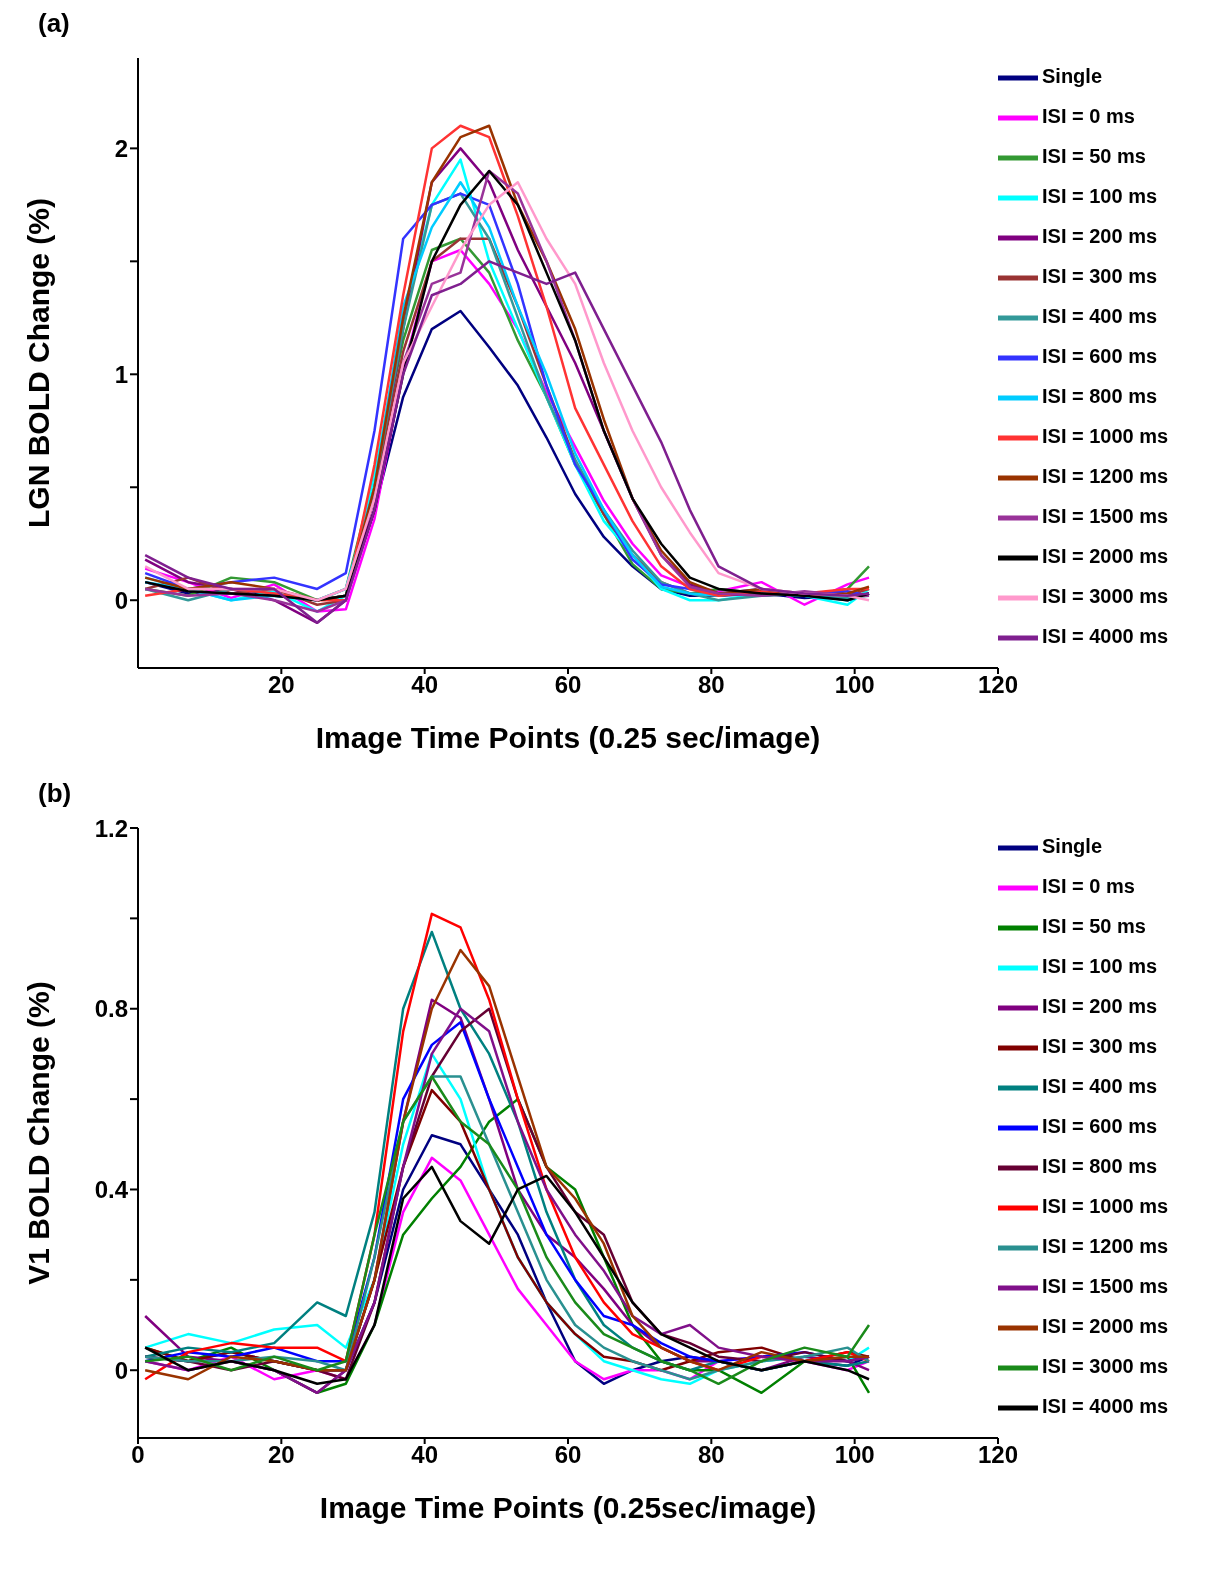 The height and width of the screenshot is (1589, 1219). I want to click on y-axis-title: V1 BOLD Change (%), so click(38, 1133).